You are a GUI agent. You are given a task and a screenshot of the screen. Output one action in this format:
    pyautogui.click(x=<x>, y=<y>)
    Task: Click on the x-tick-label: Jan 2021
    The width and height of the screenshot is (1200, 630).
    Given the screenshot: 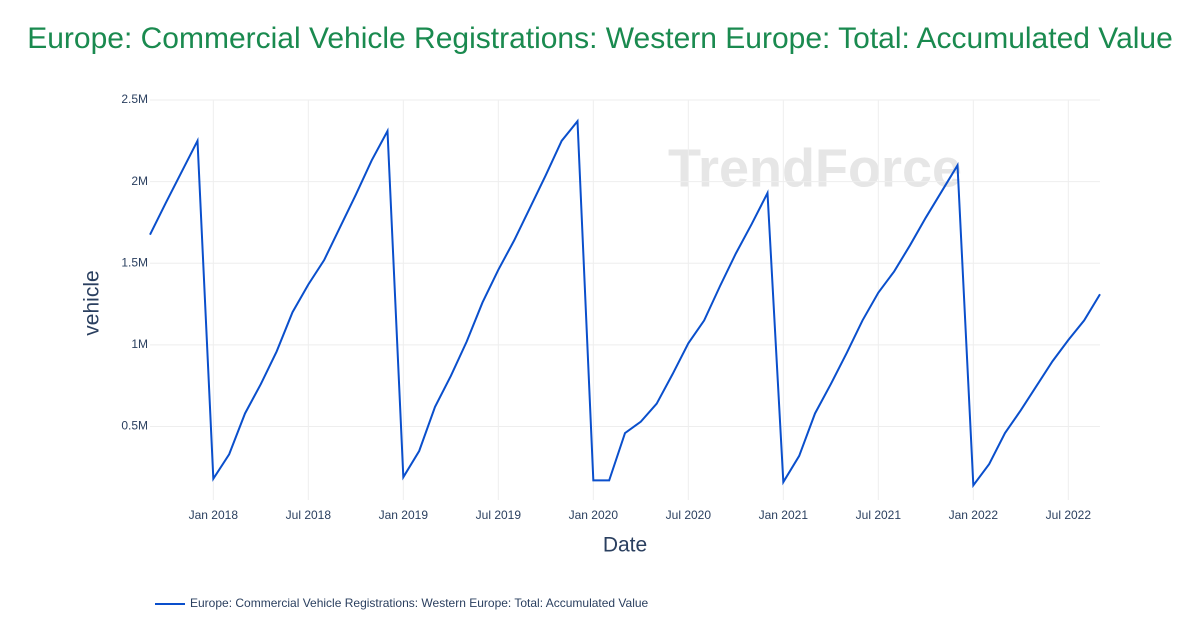 What is the action you would take?
    pyautogui.click(x=784, y=515)
    